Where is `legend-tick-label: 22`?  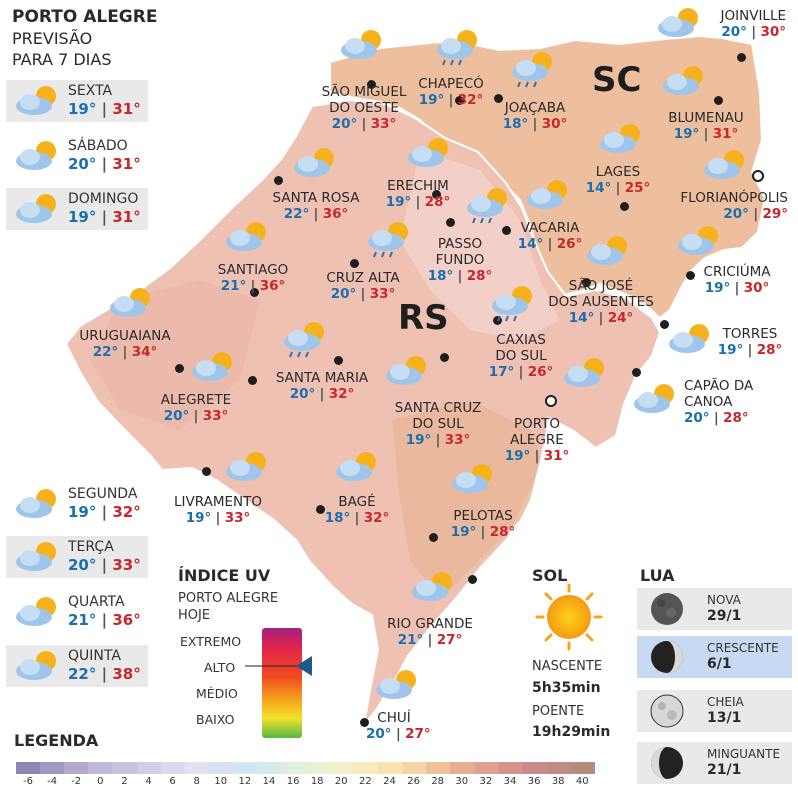 legend-tick-label: 22 is located at coordinates (365, 781).